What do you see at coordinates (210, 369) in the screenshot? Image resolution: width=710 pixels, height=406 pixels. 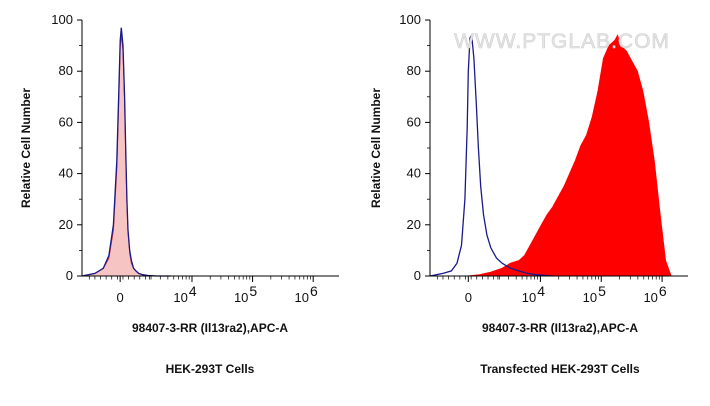 I see `panel-caption: HEK-293T Cells` at bounding box center [210, 369].